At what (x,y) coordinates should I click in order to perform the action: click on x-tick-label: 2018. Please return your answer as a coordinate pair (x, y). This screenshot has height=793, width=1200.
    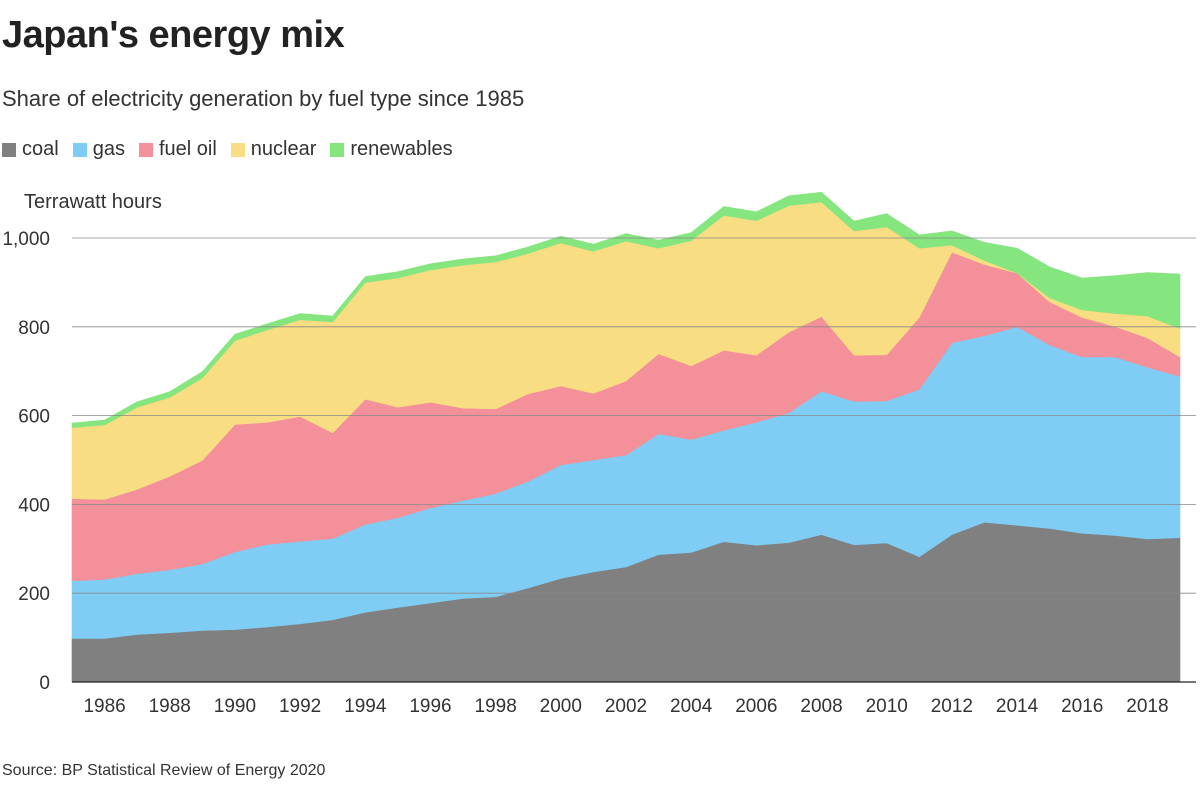
    Looking at the image, I should click on (1147, 706).